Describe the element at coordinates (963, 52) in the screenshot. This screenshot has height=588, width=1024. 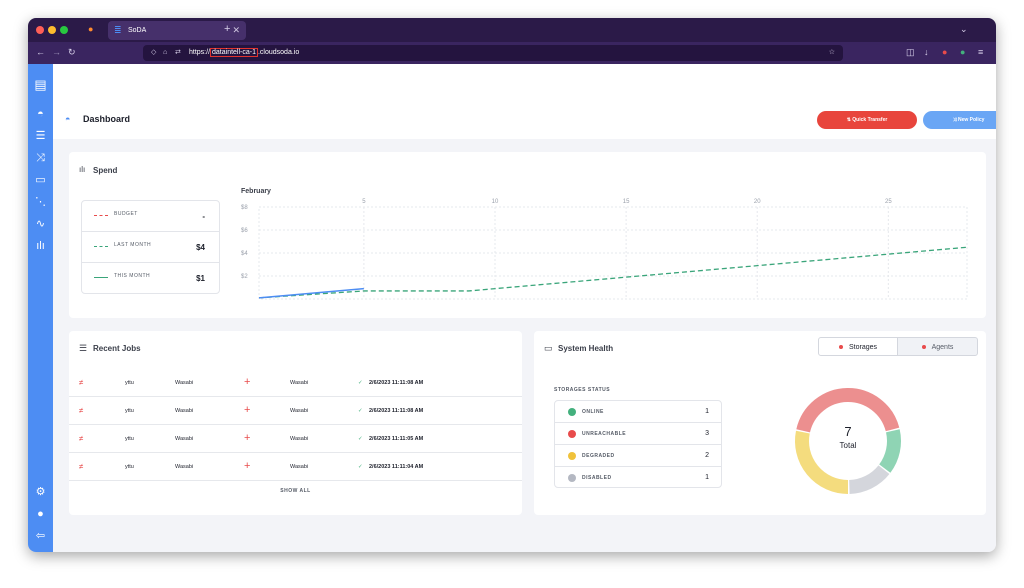
I see `extension-green-icon: ●` at that location.